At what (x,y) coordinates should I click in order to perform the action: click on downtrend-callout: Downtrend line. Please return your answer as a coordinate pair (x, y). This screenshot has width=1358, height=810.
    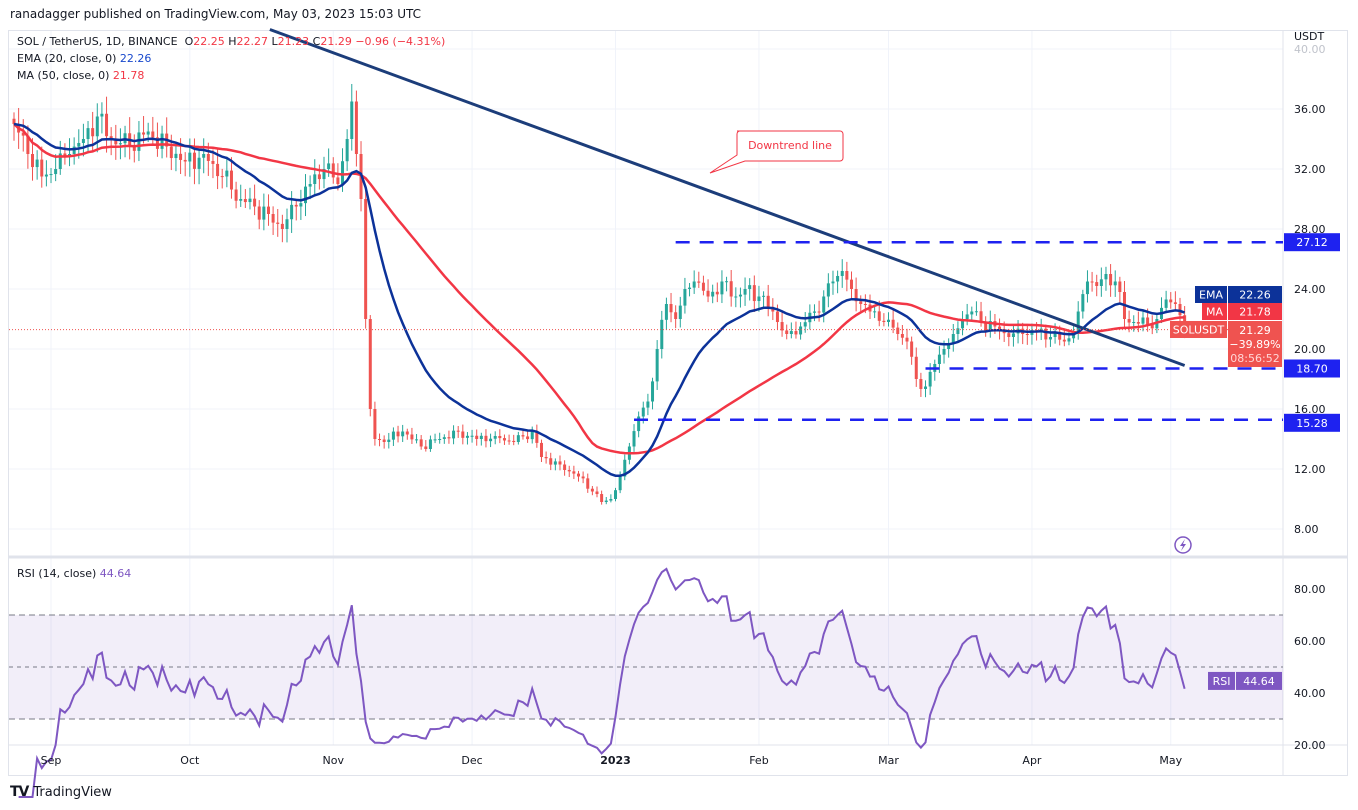
    Looking at the image, I should click on (776, 152).